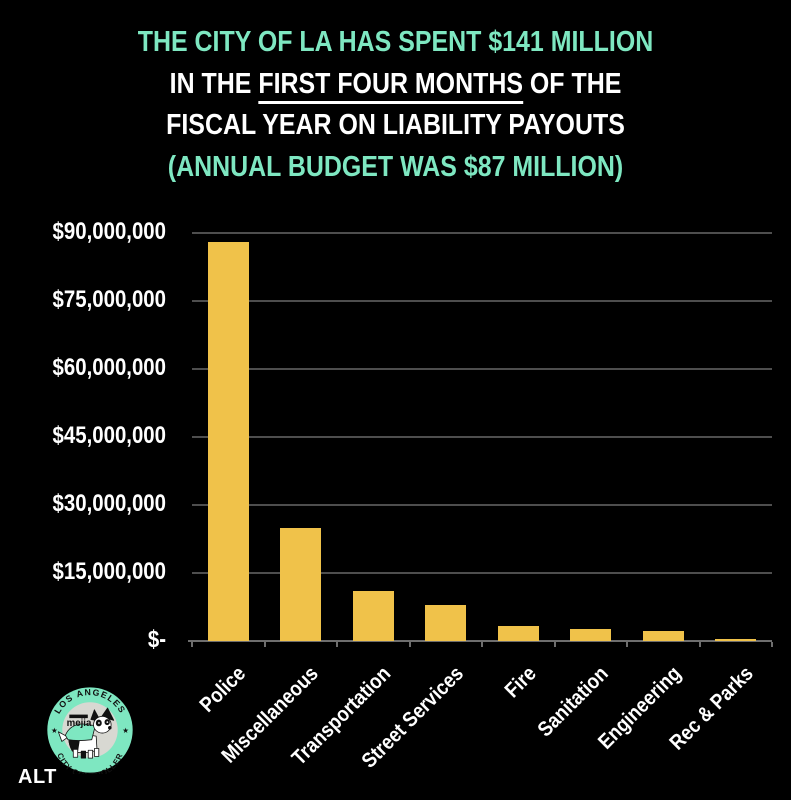 This screenshot has height=800, width=791. What do you see at coordinates (228, 441) in the screenshot?
I see `bar-police` at bounding box center [228, 441].